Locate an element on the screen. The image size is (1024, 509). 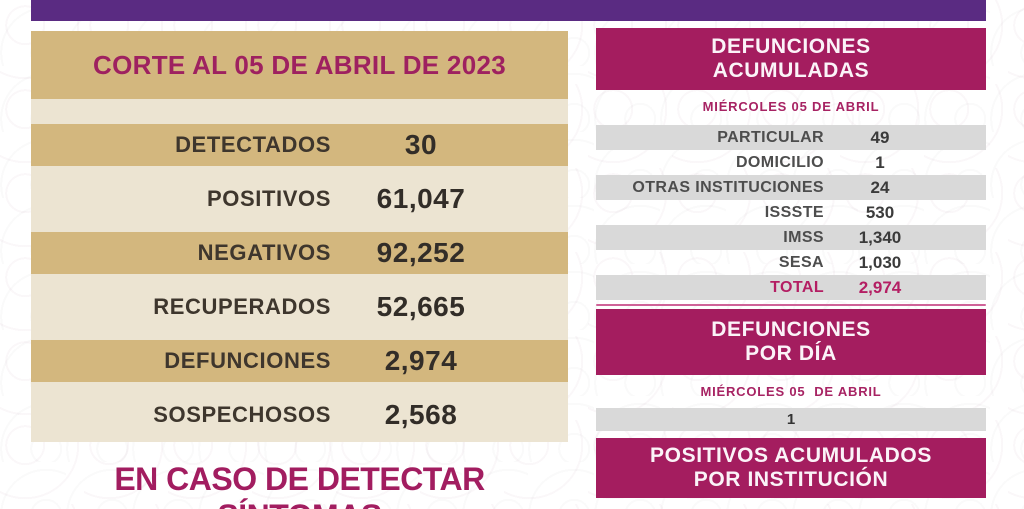
table-total-value: 2,974 is located at coordinates (880, 287).